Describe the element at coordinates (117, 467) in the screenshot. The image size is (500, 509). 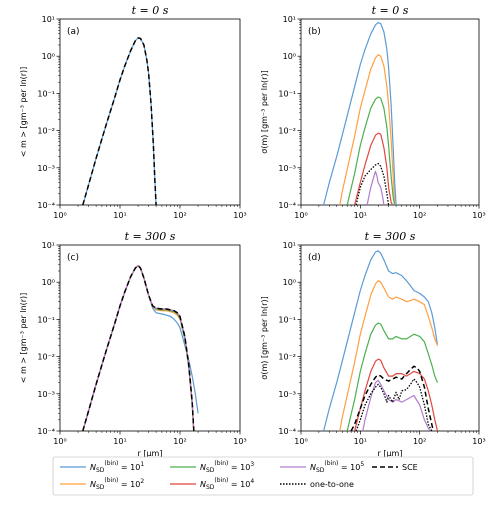
I see `legend-label-n1e1: NSD(bin) = 101` at that location.